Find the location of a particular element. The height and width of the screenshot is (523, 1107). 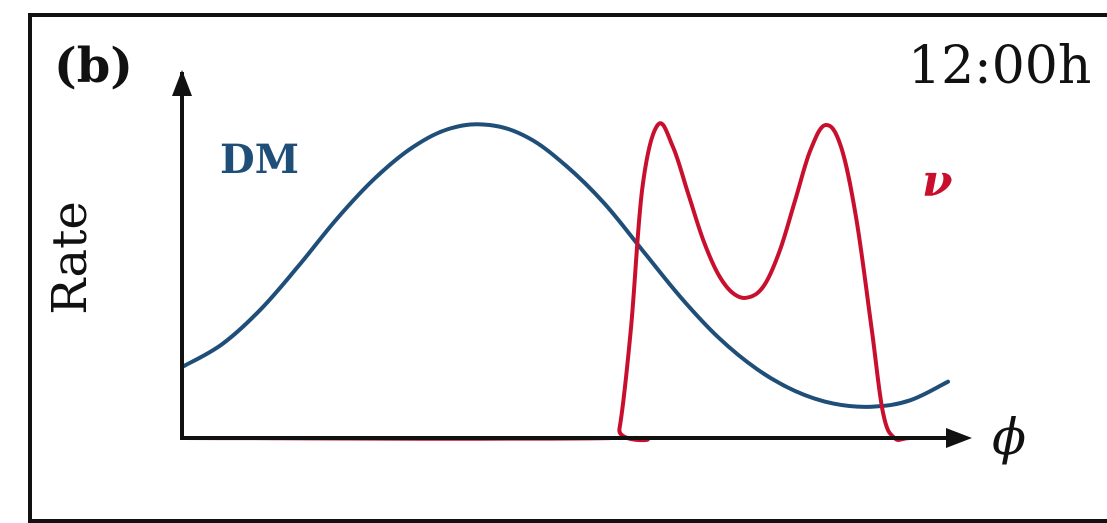

x-axis-arrowhead is located at coordinates (959, 438).